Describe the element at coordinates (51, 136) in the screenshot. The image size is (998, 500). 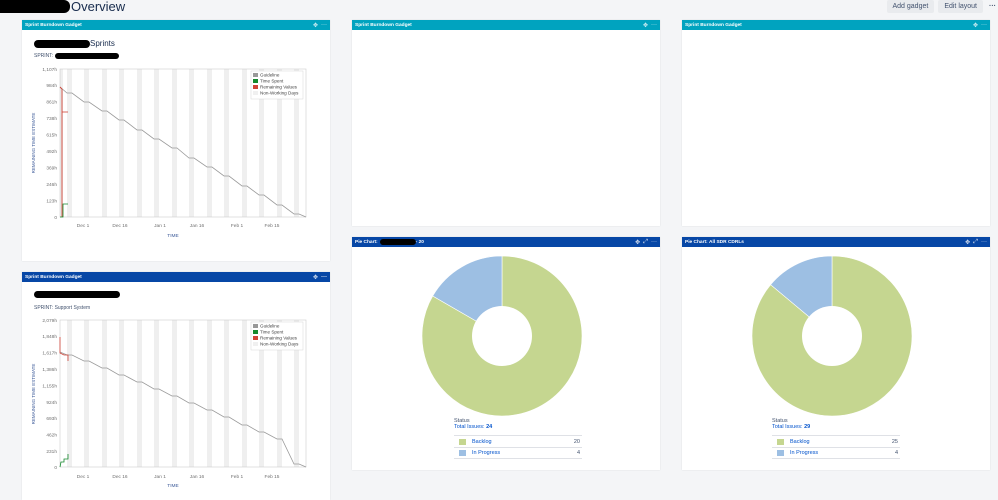
I see `svg-text: 615h` at that location.